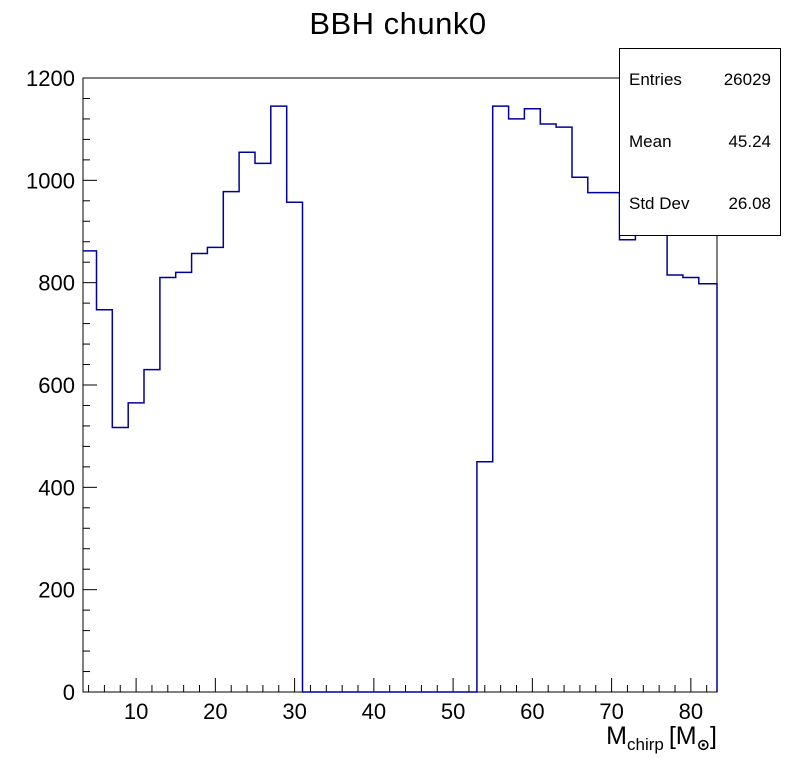 The height and width of the screenshot is (772, 796). What do you see at coordinates (50, 180) in the screenshot?
I see `svg-text: 1000` at bounding box center [50, 180].